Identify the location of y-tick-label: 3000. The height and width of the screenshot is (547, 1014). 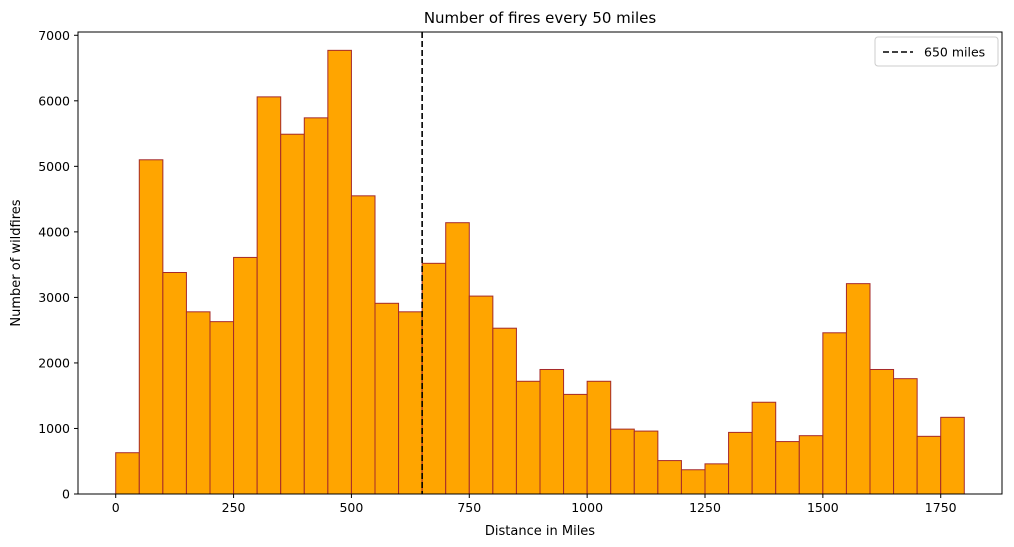
(54, 297).